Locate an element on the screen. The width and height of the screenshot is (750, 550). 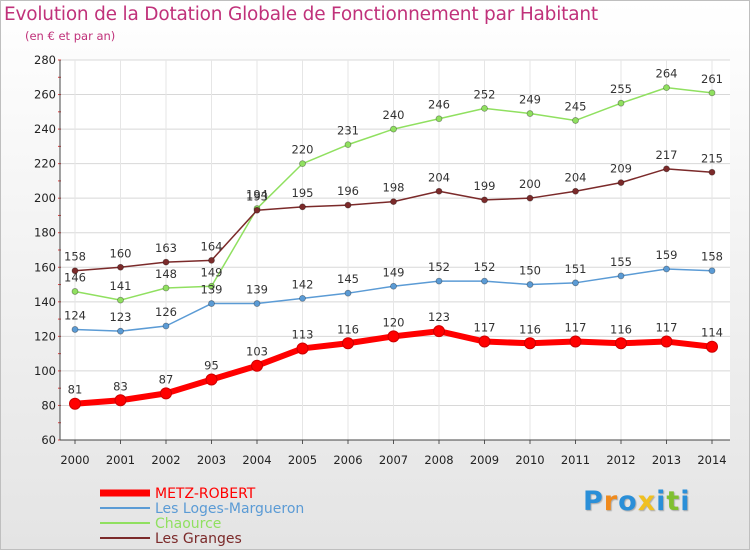
data-label: 194 is located at coordinates (257, 195).